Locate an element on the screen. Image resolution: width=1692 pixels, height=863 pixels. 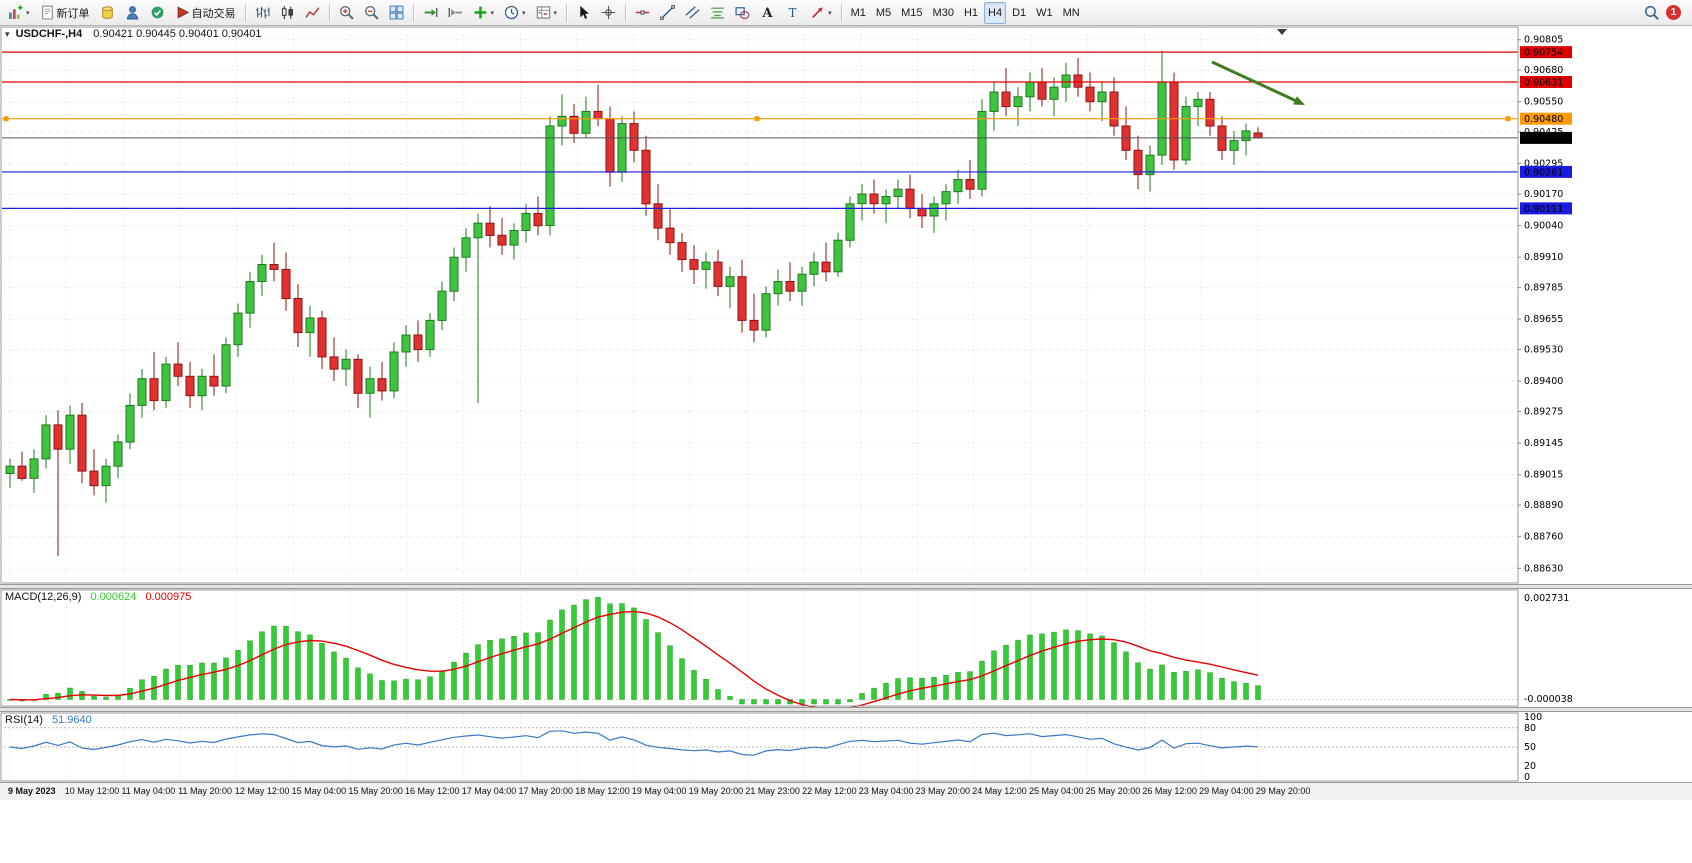
bar-chart-button is located at coordinates (262, 13).